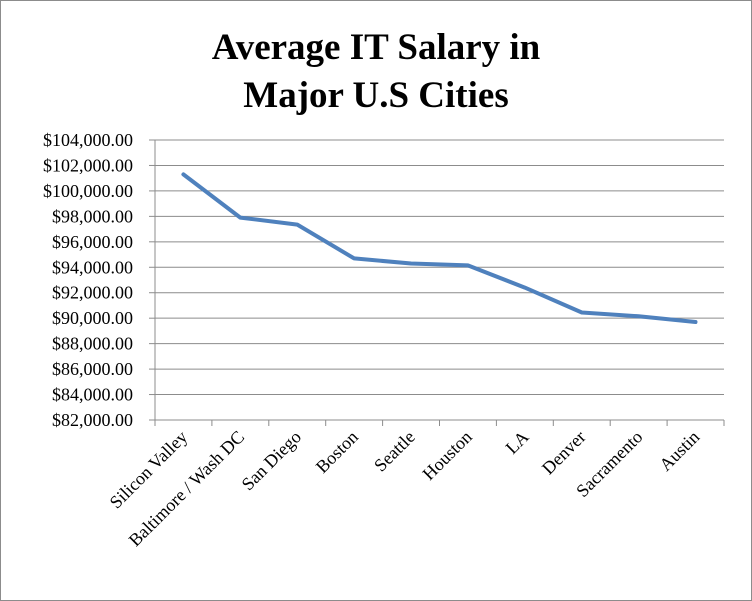  Describe the element at coordinates (679, 451) in the screenshot. I see `x-tick-label: Austin` at that location.